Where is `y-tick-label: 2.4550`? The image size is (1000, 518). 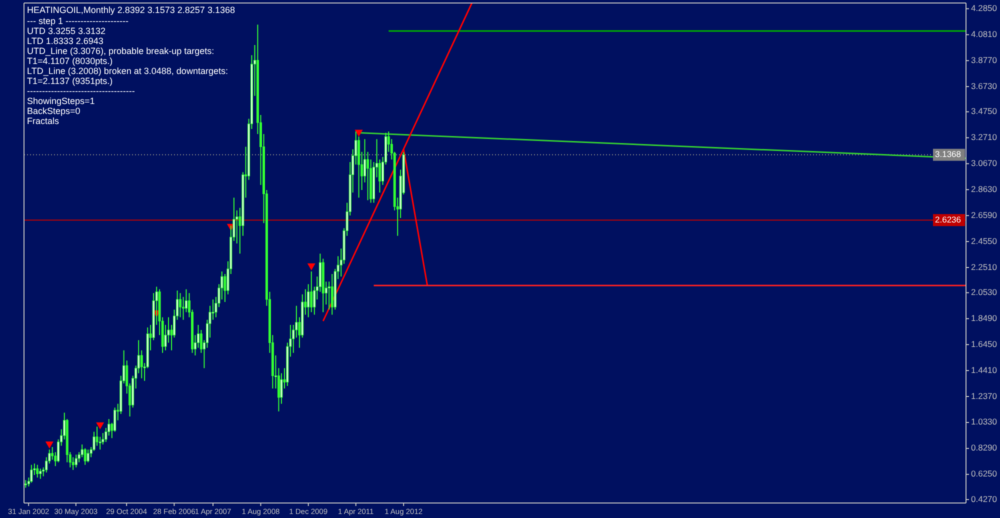
y-tick-label: 2.4550 is located at coordinates (984, 241).